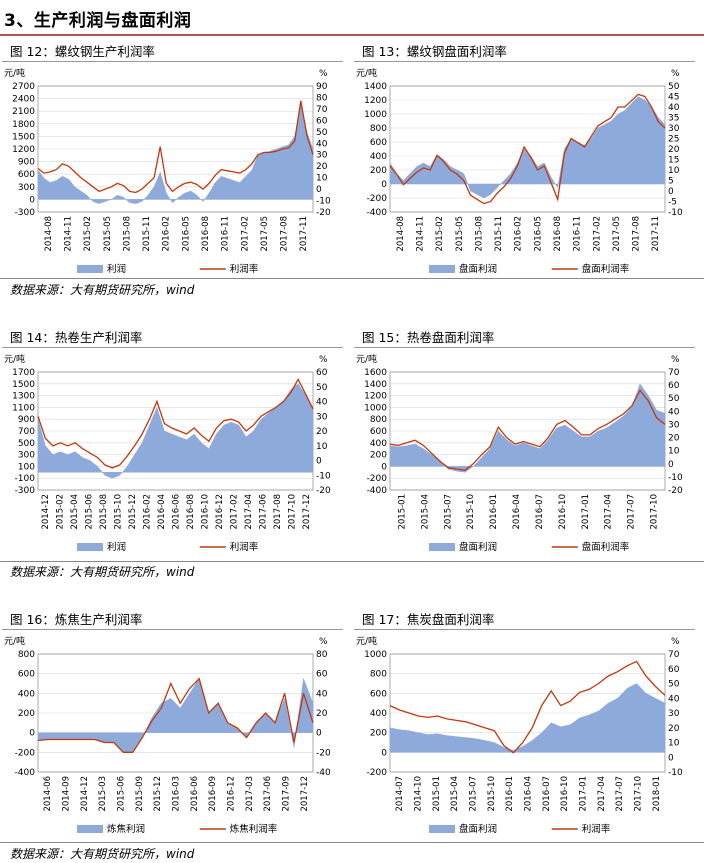  Describe the element at coordinates (175, 715) in the screenshot. I see `series-area-炼焦利润` at that location.